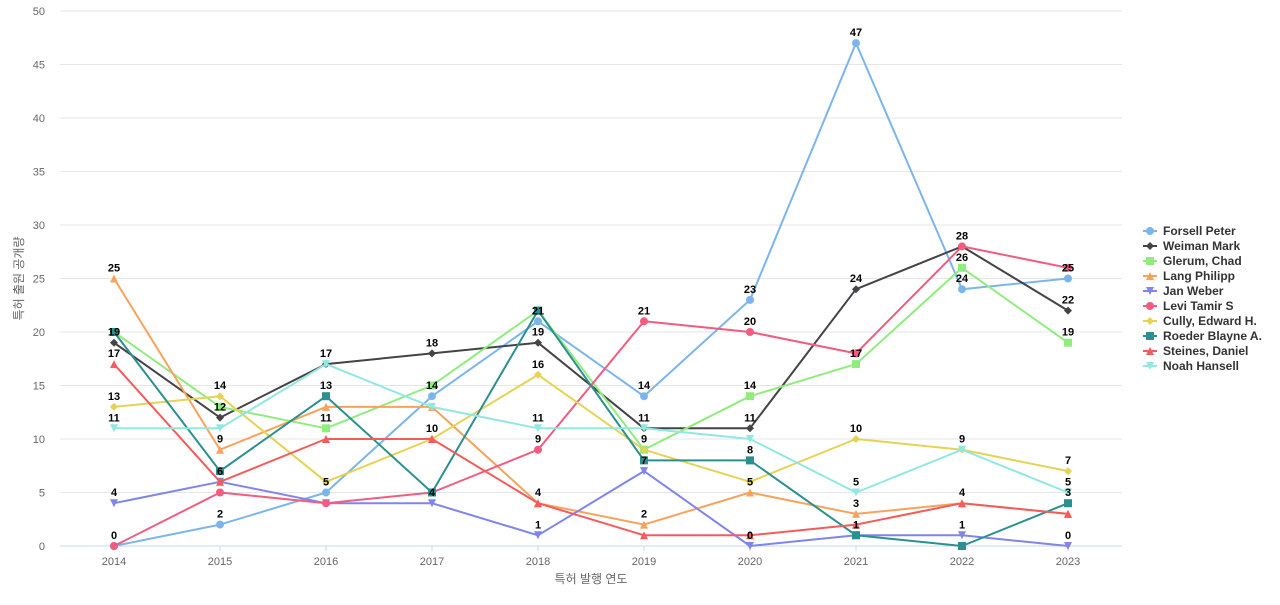 This screenshot has width=1280, height=605. I want to click on legend-item: Glerum, Chad, so click(1192, 261).